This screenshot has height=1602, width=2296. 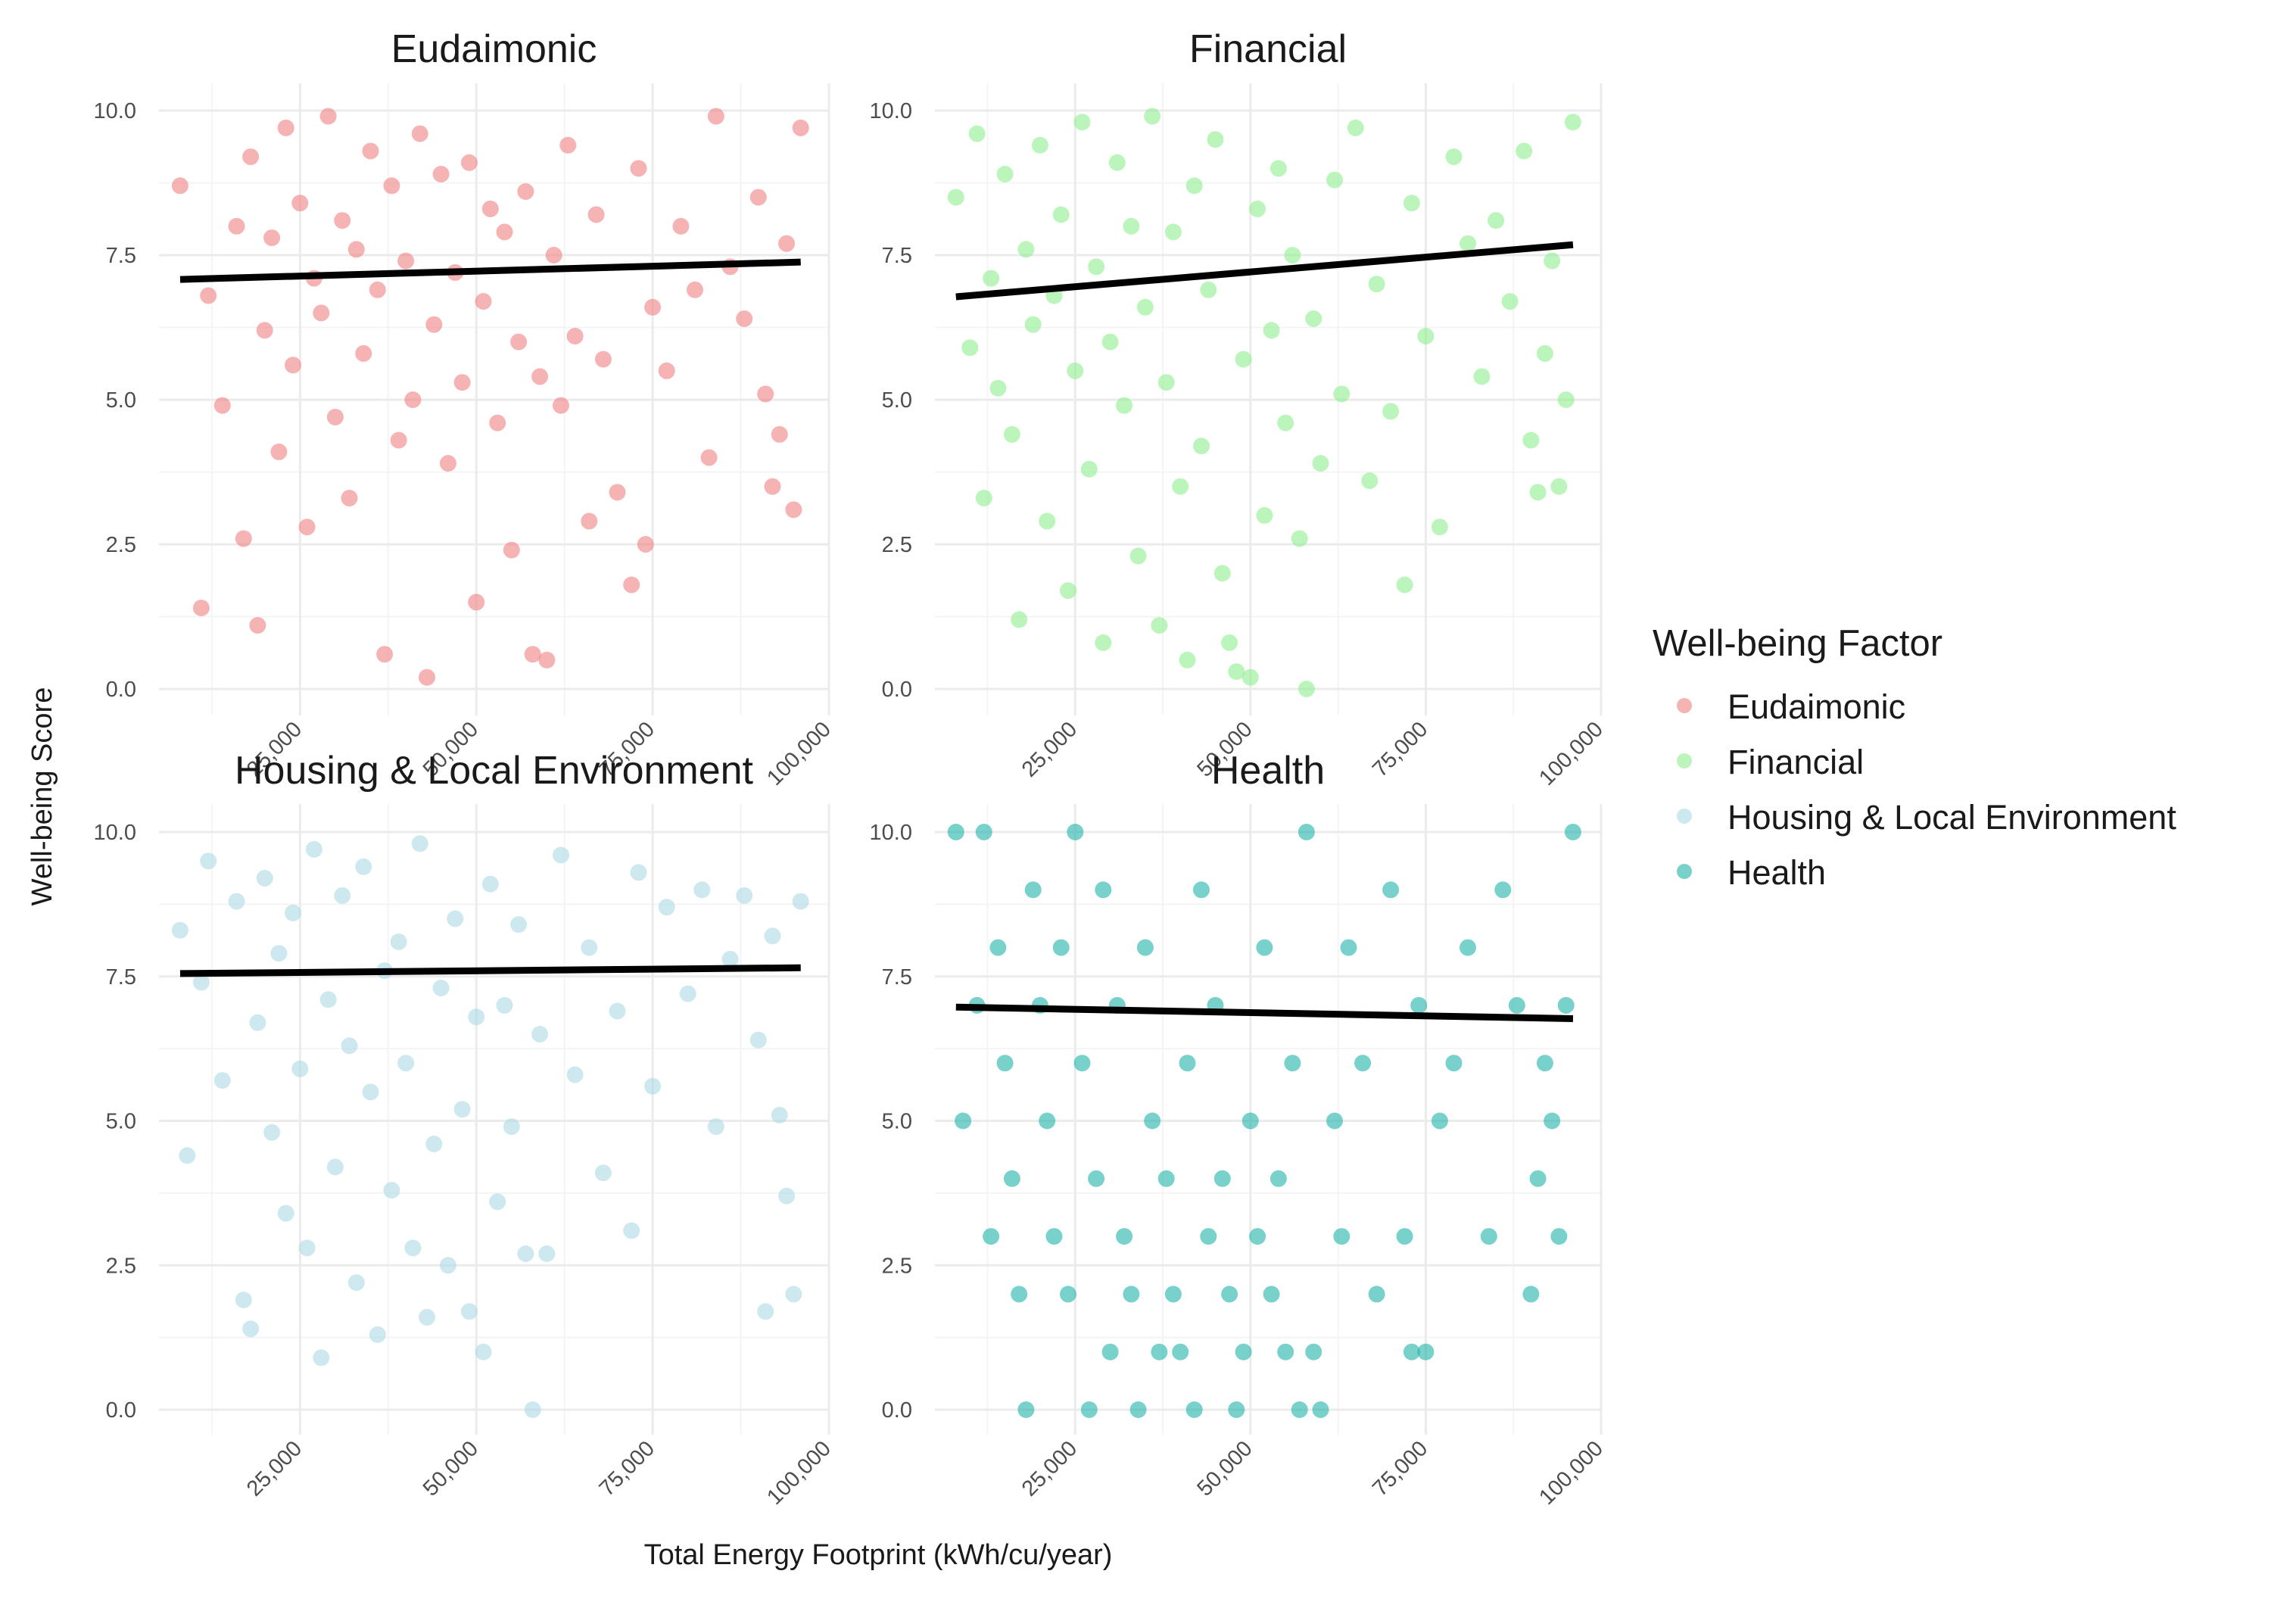 I want to click on legend-label-eudaimonic: Eudaimonic, so click(x=1816, y=706).